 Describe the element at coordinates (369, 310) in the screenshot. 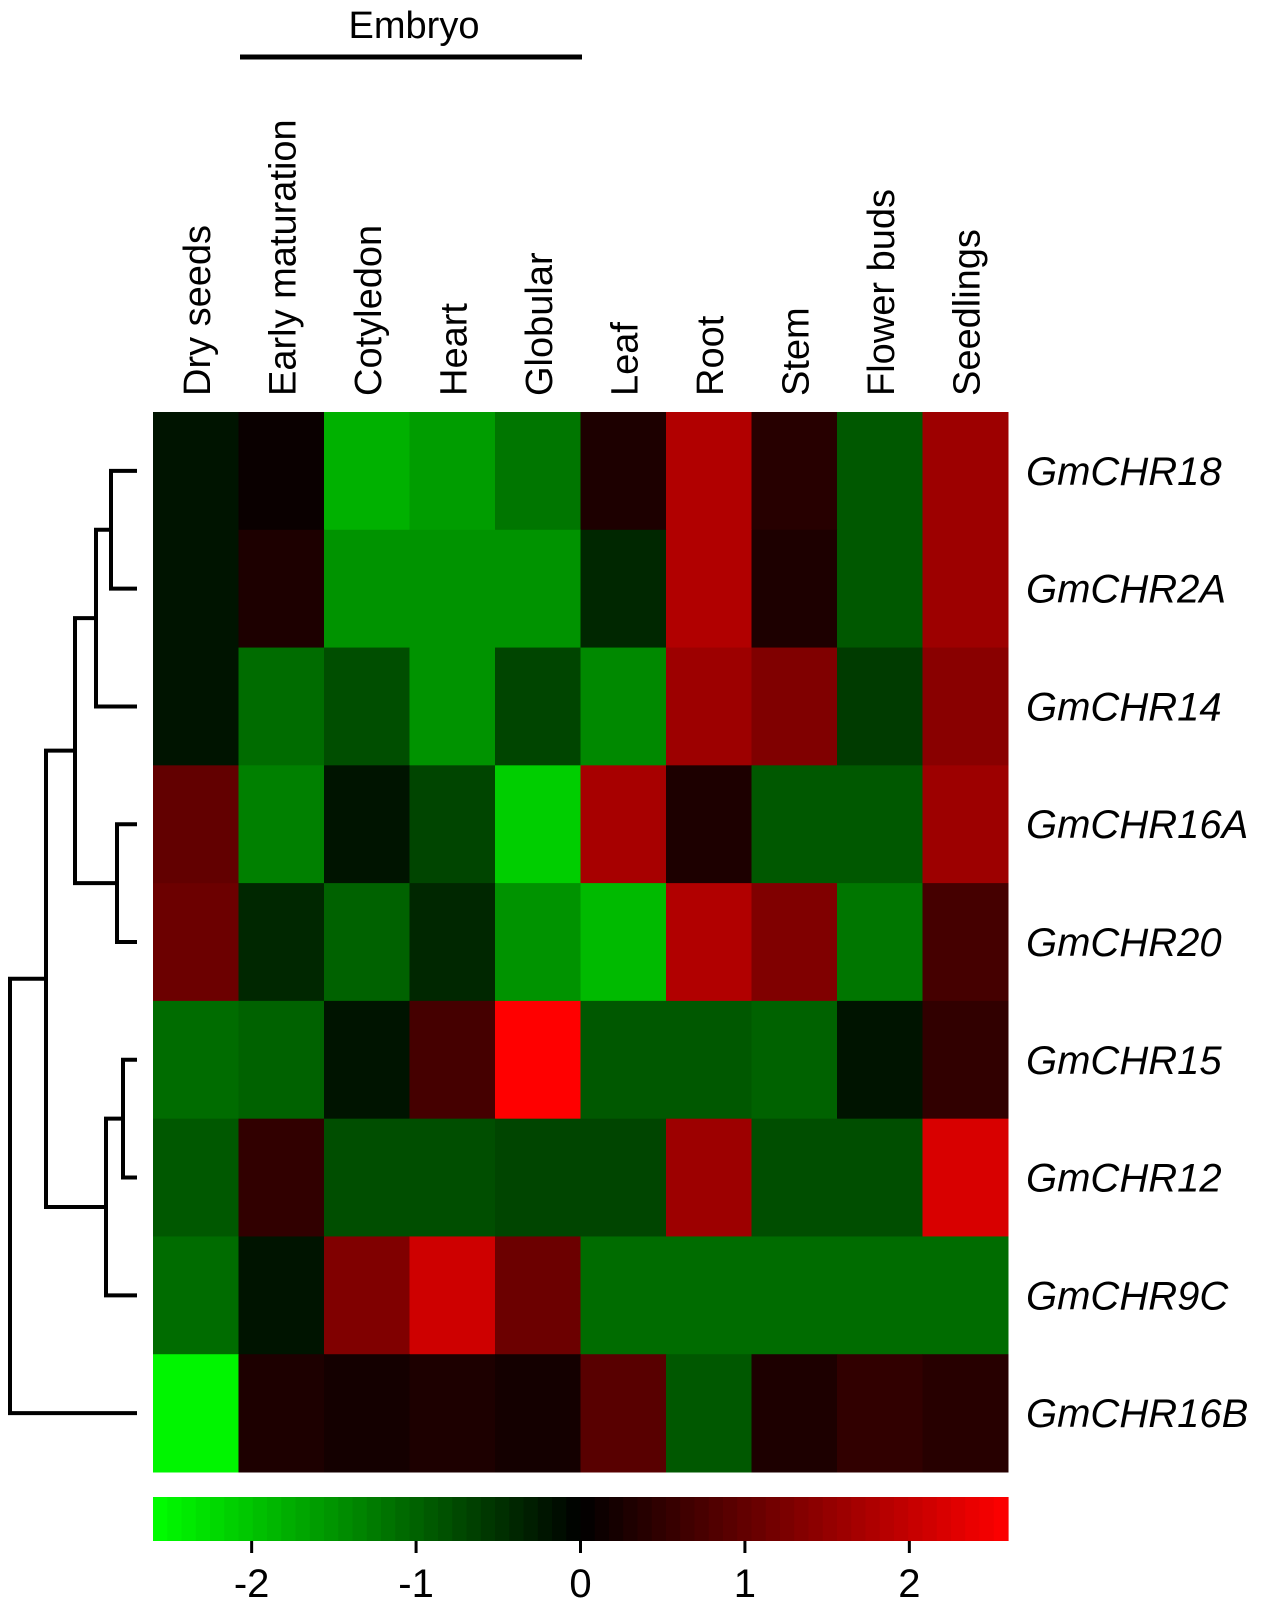

I see `column-label: Cotyledon` at that location.